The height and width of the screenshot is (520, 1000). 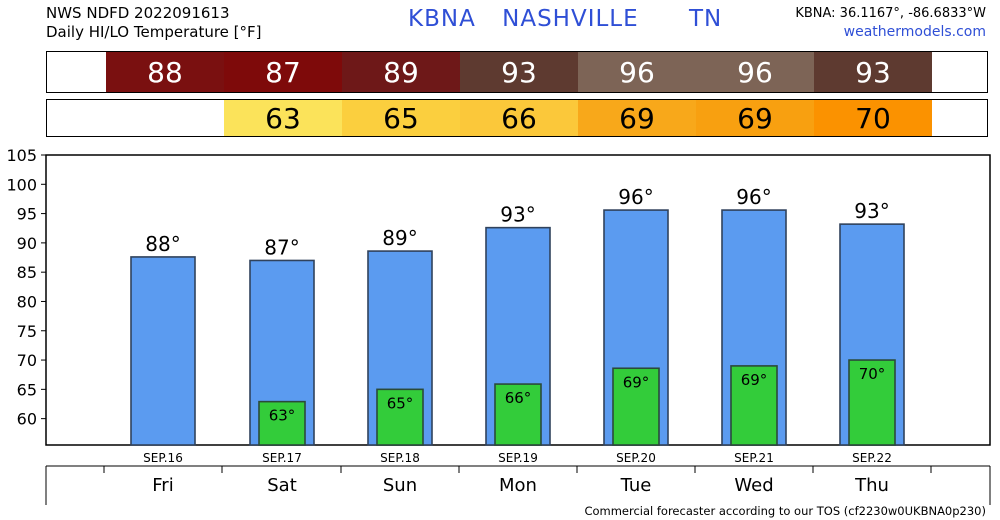 What do you see at coordinates (872, 458) in the screenshot?
I see `date-label: SEP.22` at bounding box center [872, 458].